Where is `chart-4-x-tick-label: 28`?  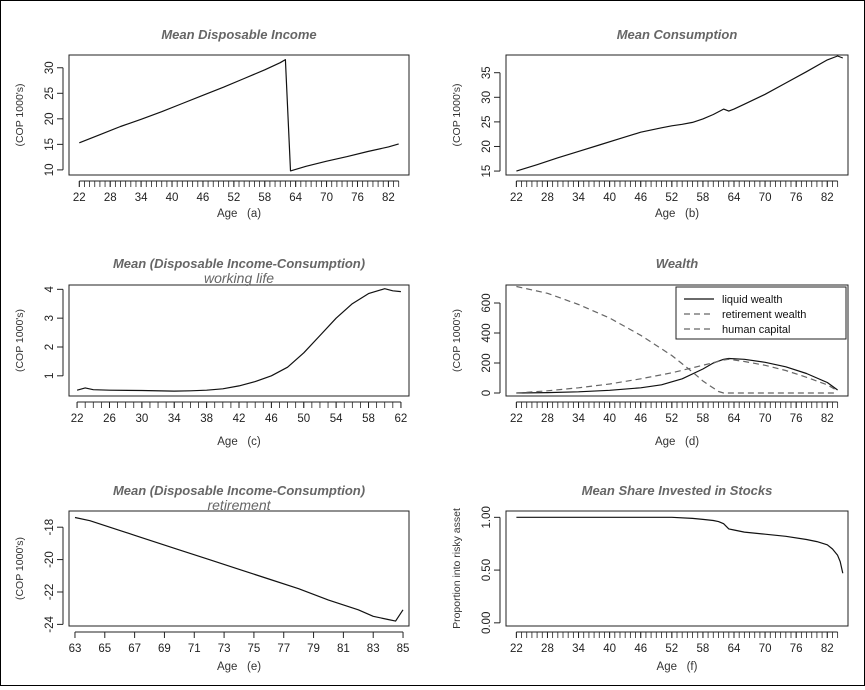
chart-4-x-tick-label: 28 is located at coordinates (547, 419).